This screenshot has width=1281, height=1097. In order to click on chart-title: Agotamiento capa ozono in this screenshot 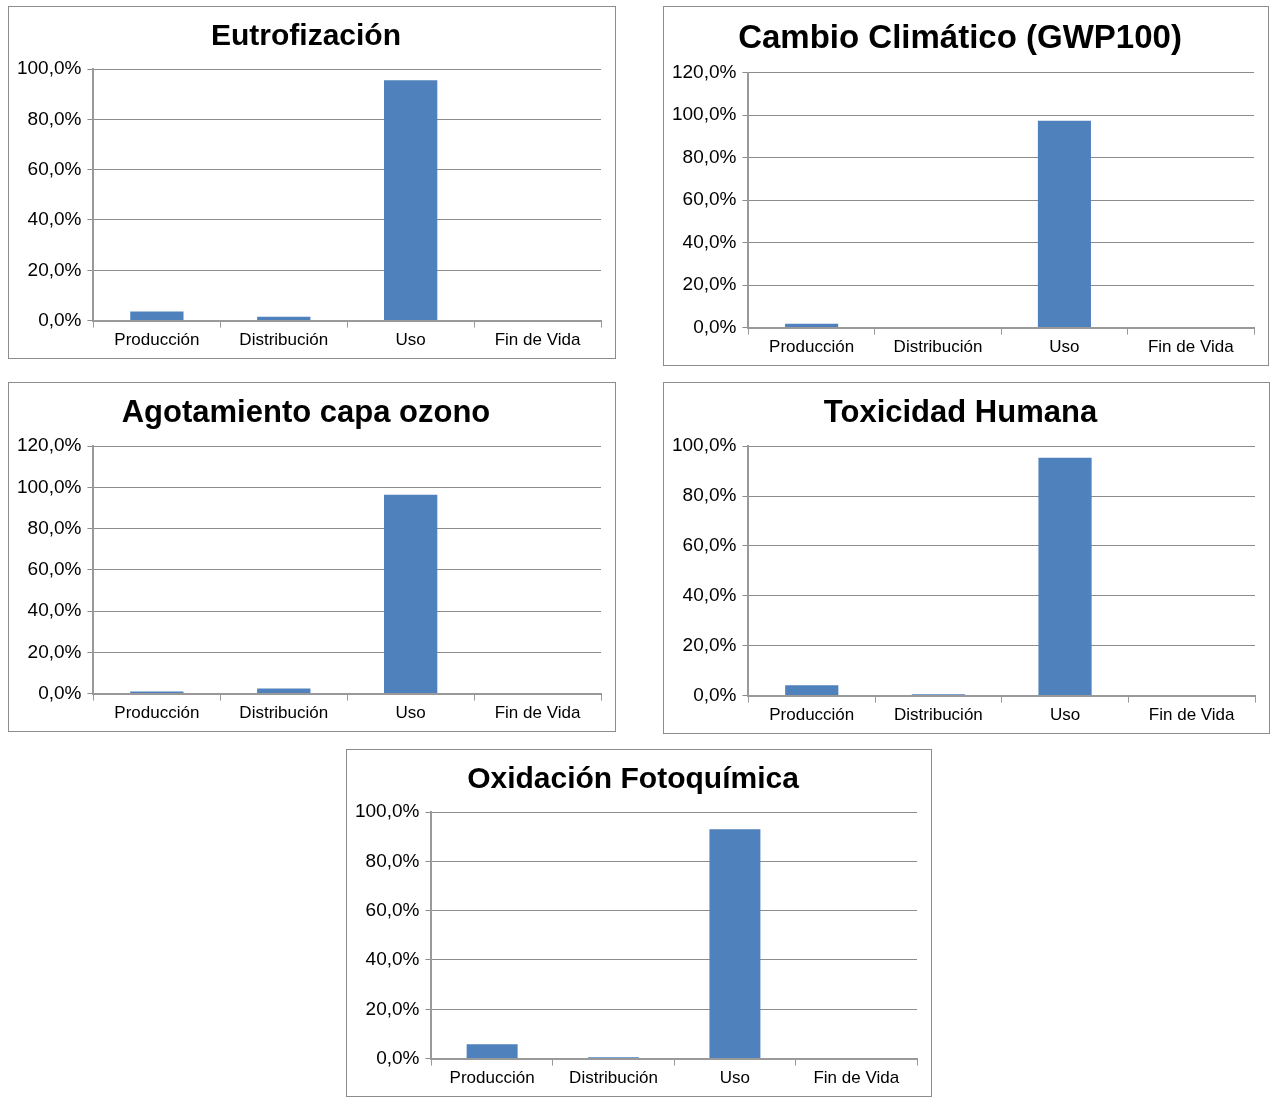, I will do `click(306, 412)`.